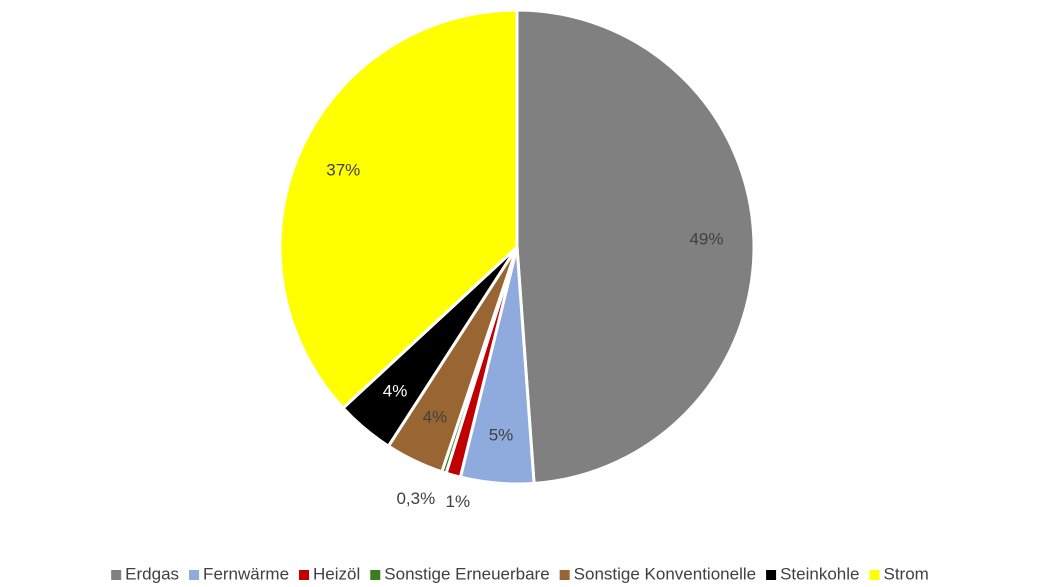  I want to click on legend-label: Fernwärme, so click(246, 573).